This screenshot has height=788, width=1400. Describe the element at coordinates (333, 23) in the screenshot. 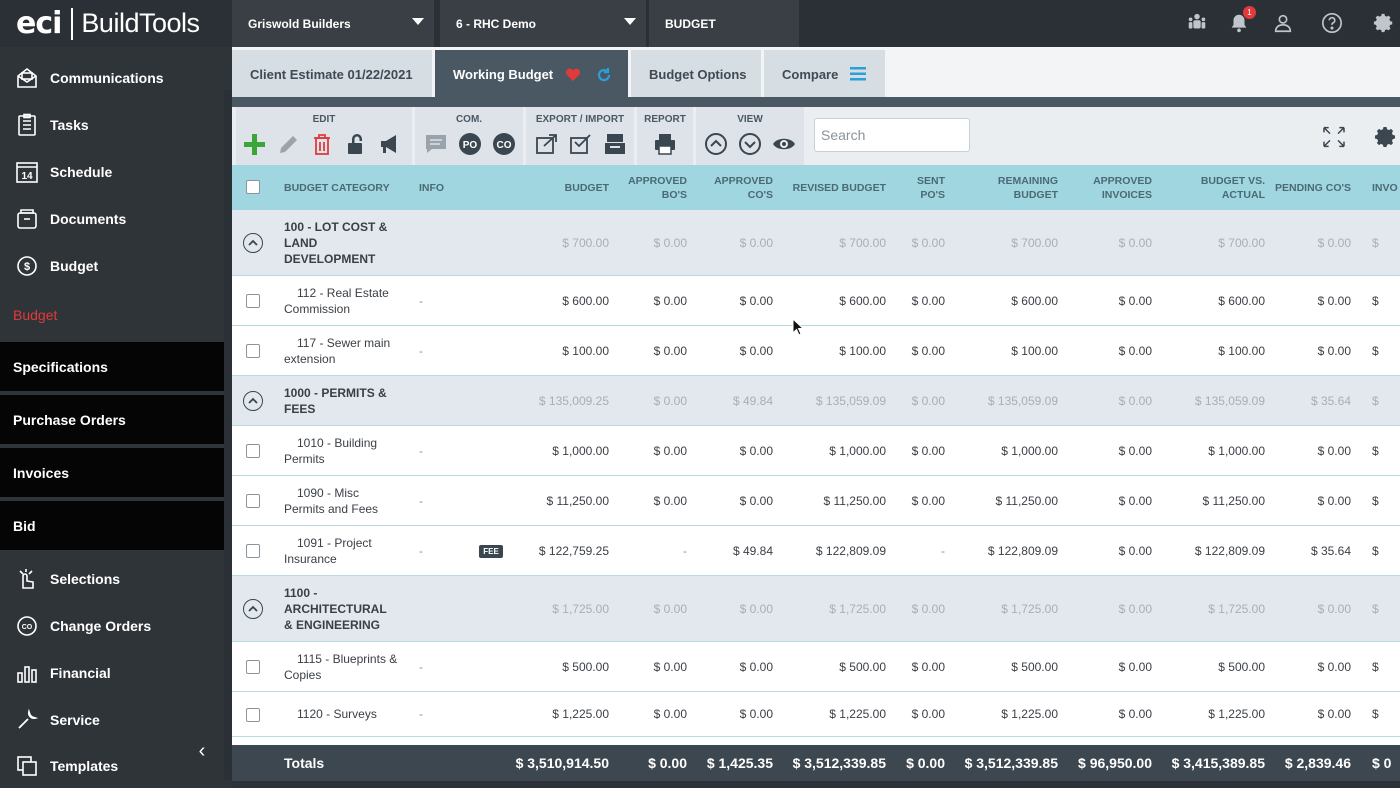

I see `company-selector: Griswold Builders` at that location.